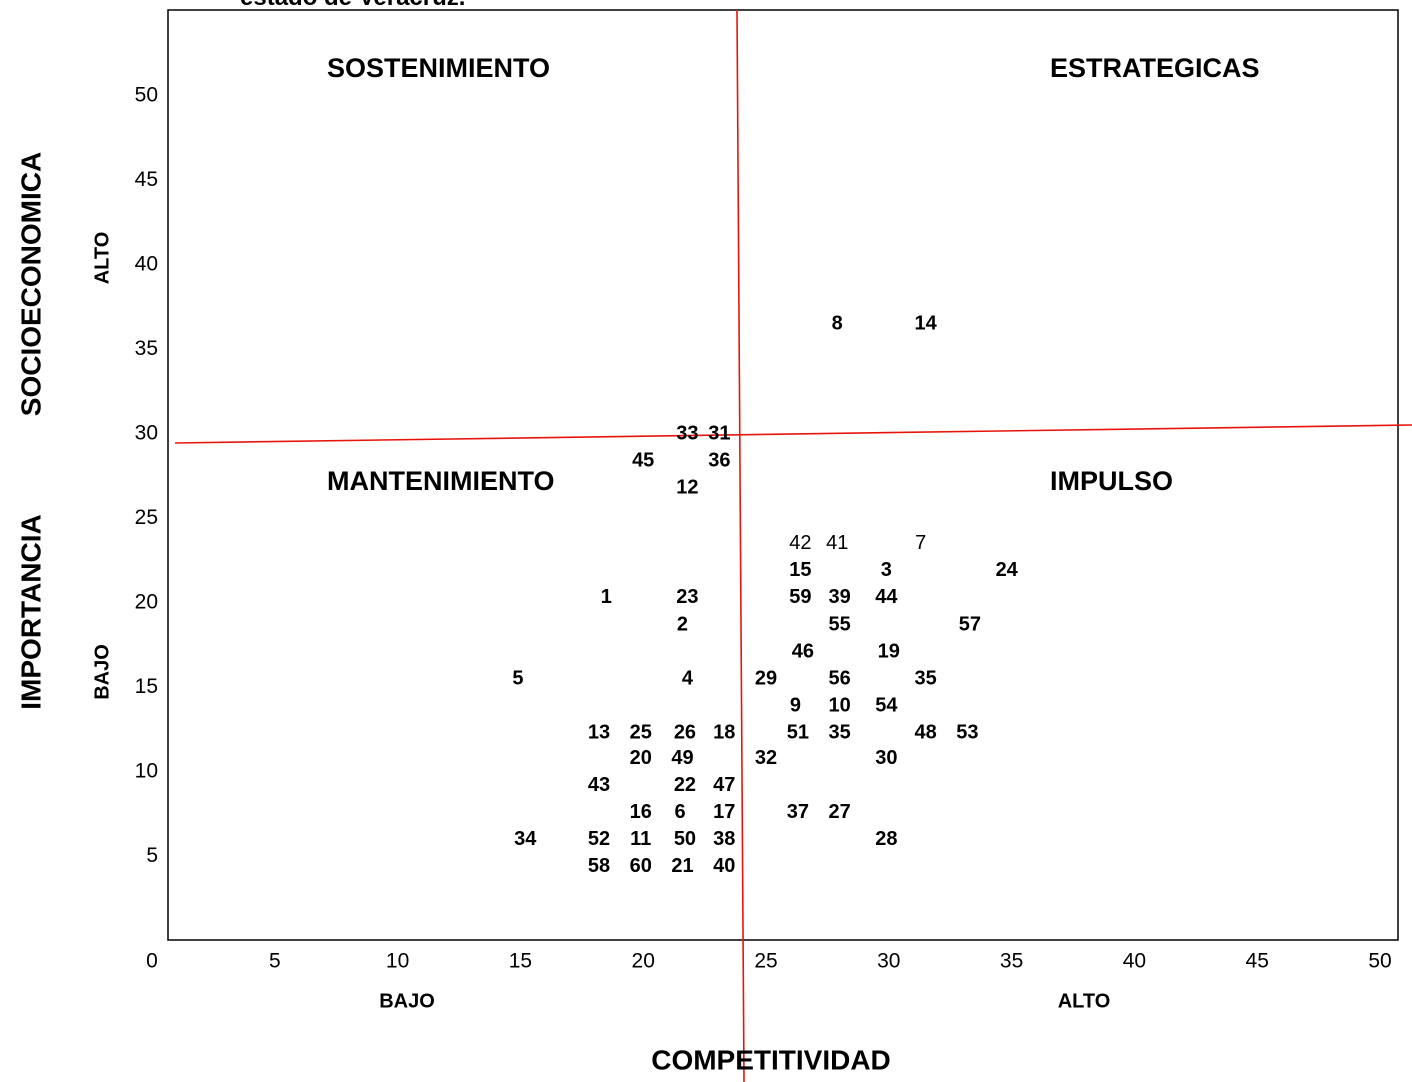 This screenshot has height=1082, width=1412. Describe the element at coordinates (840, 705) in the screenshot. I see `point-label-10: 10` at that location.